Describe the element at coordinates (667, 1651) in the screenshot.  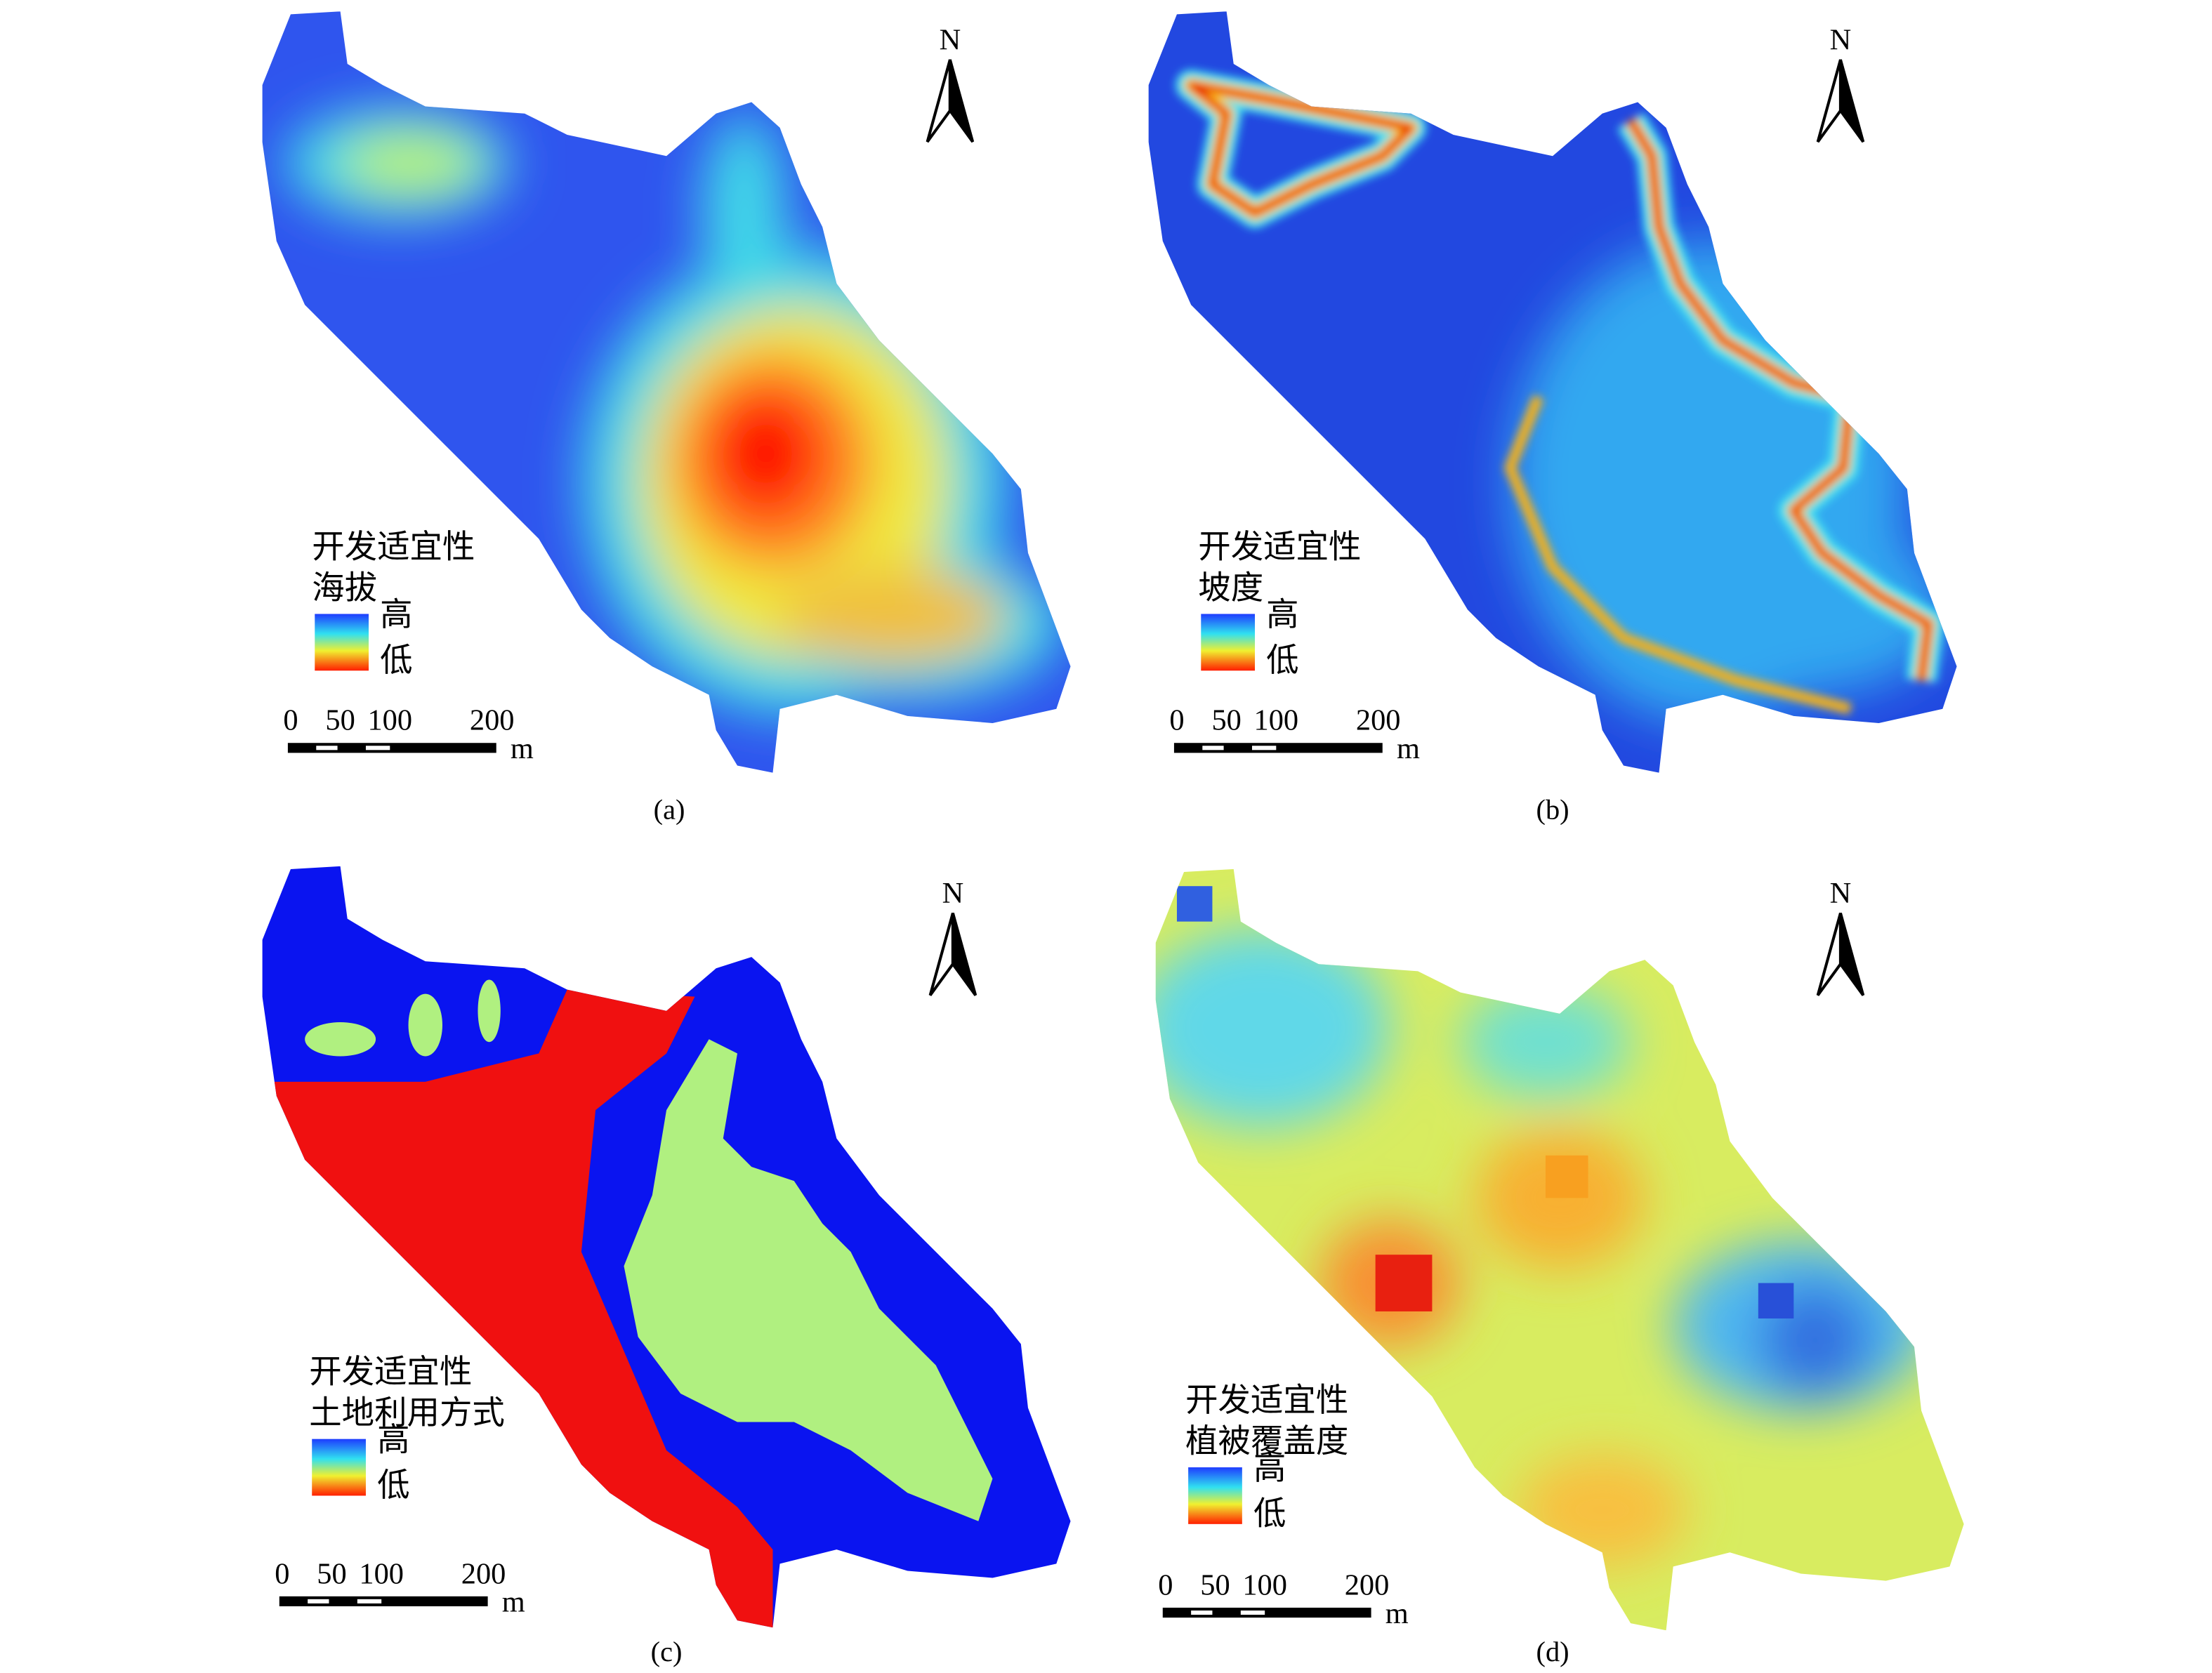
I see `caption: (c)` at that location.